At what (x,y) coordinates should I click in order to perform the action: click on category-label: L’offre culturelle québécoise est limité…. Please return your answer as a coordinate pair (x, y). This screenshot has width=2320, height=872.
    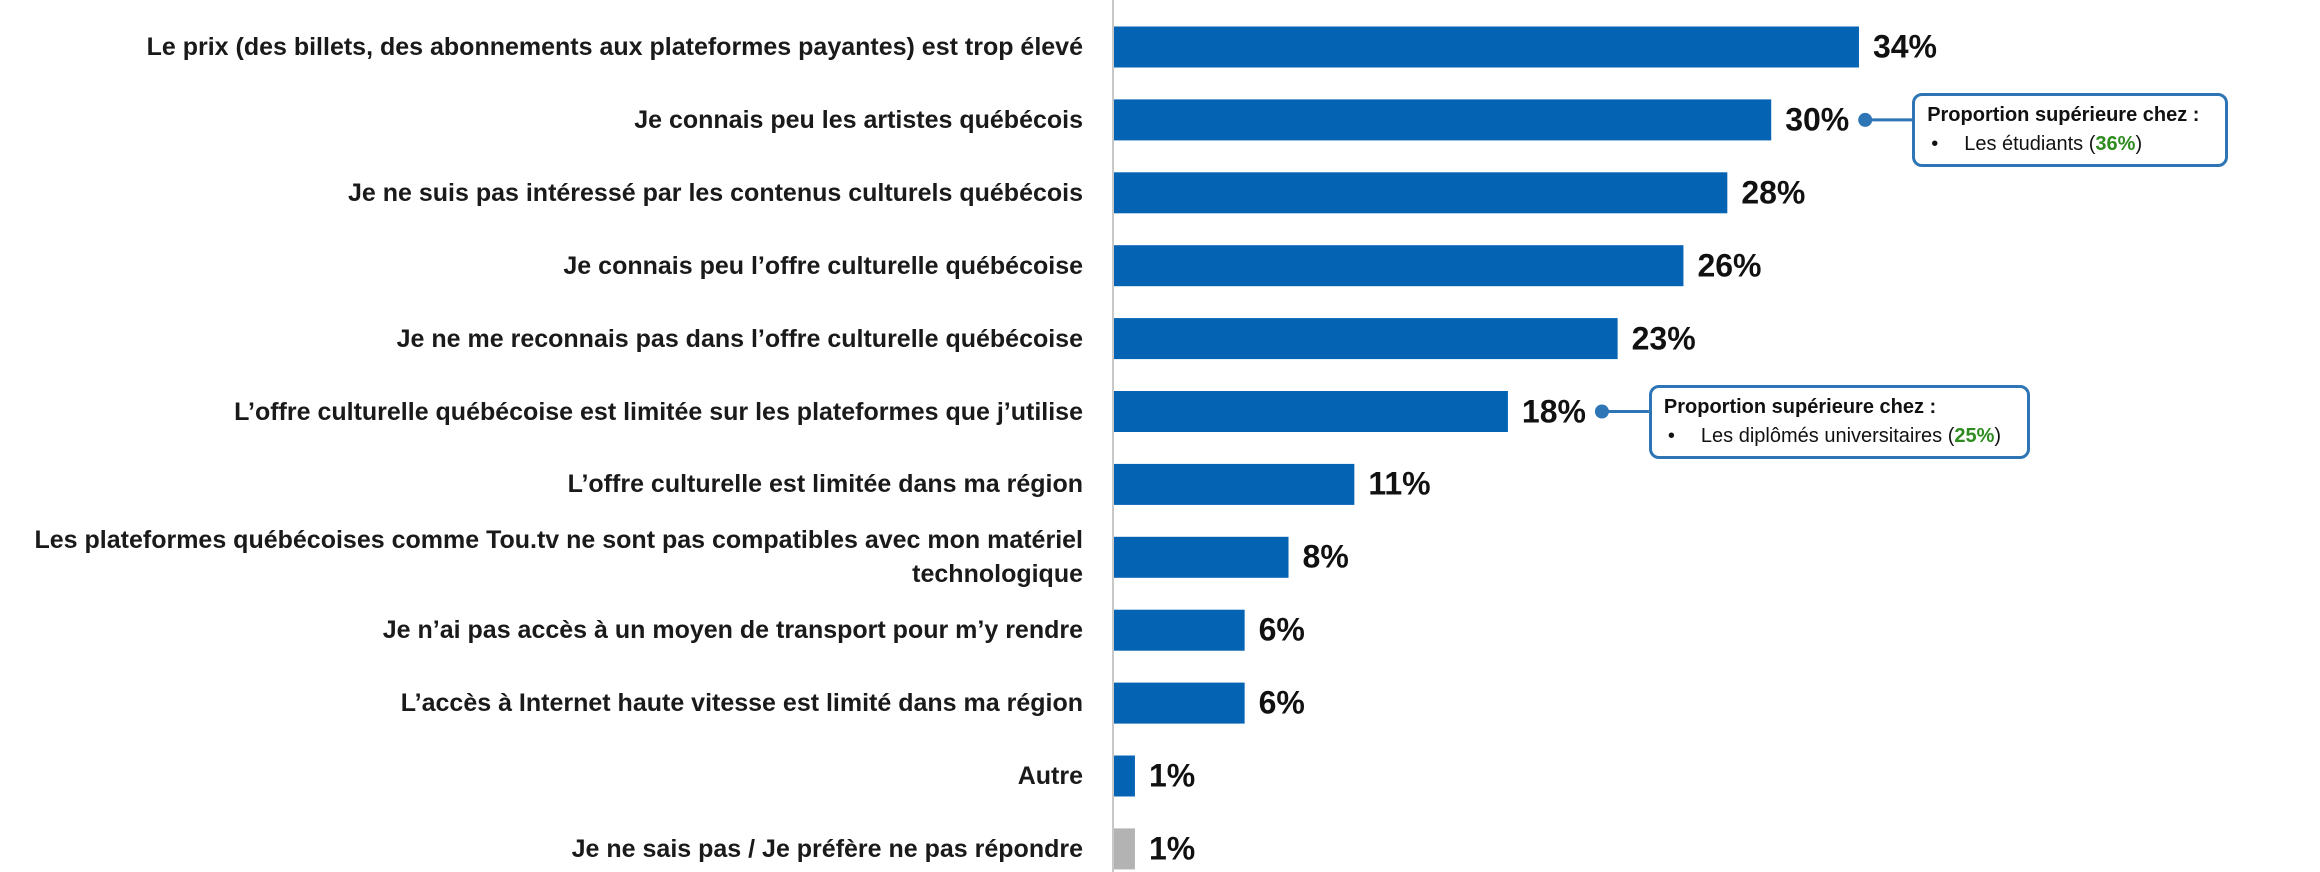
    Looking at the image, I should click on (658, 411).